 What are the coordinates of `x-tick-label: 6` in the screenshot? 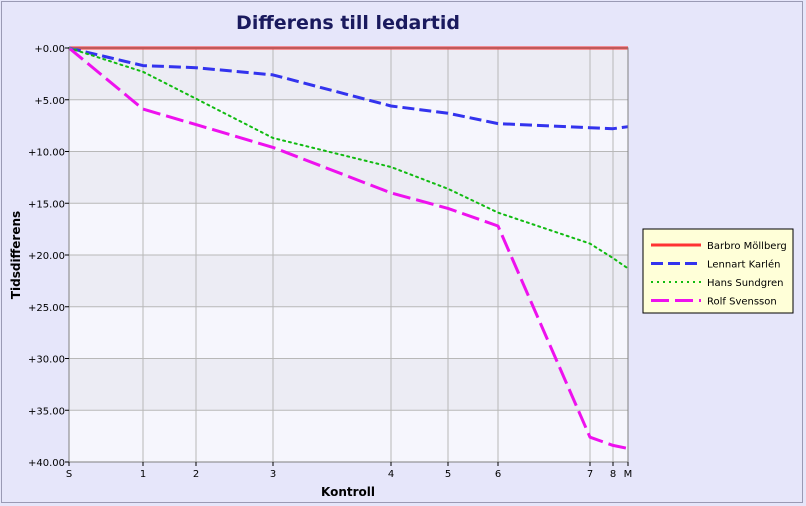 It's located at (498, 474).